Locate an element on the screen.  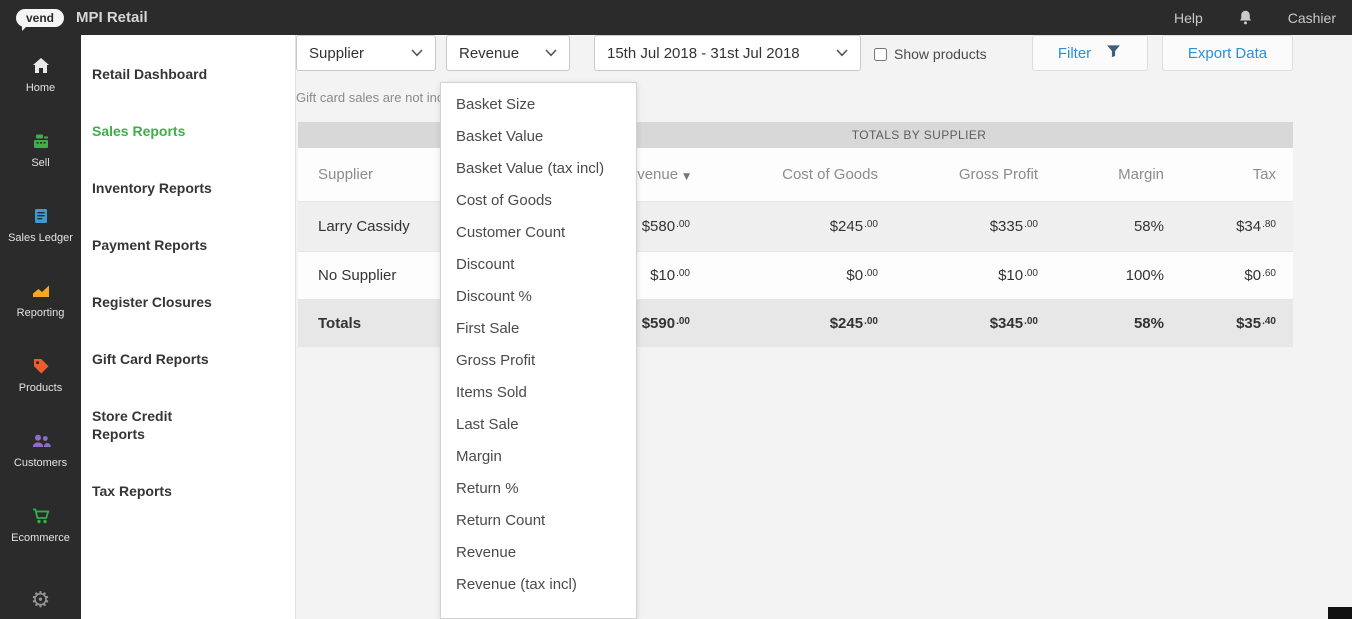
dropdown-option-margin: Margin is located at coordinates (479, 456).